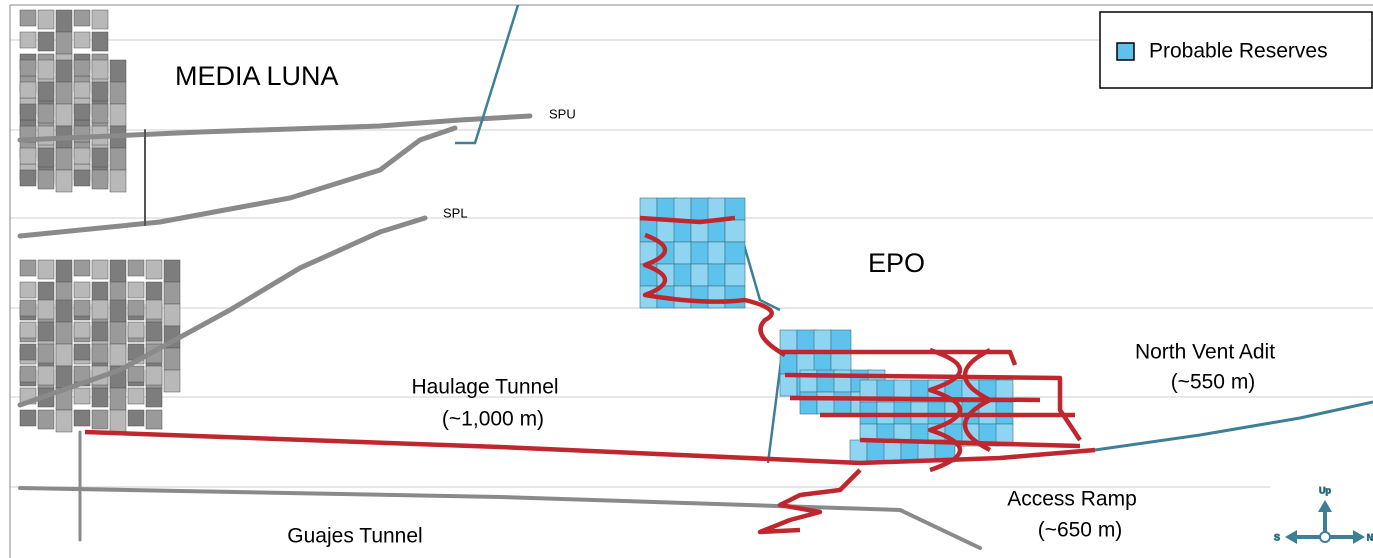 This screenshot has height=558, width=1373. What do you see at coordinates (484, 387) in the screenshot?
I see `label: Haulage Tunnel` at bounding box center [484, 387].